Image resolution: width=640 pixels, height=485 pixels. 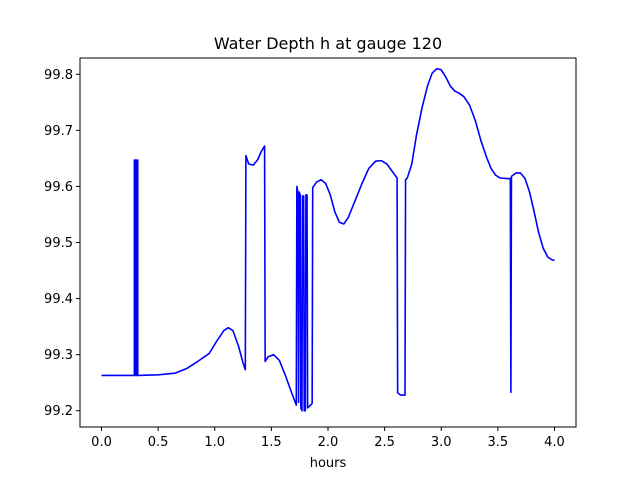 I want to click on y-tick-label: 99.4, so click(x=58, y=299).